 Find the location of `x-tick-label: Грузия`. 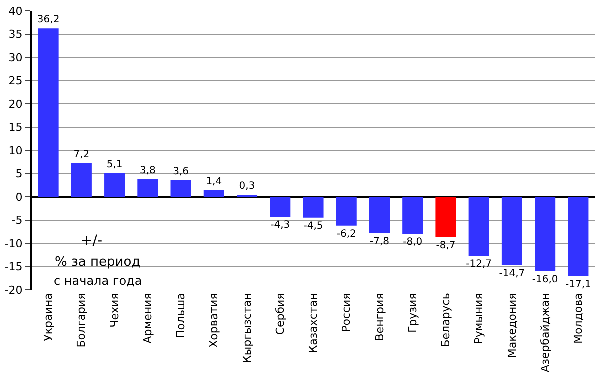

x-tick-label: Грузия is located at coordinates (413, 313).